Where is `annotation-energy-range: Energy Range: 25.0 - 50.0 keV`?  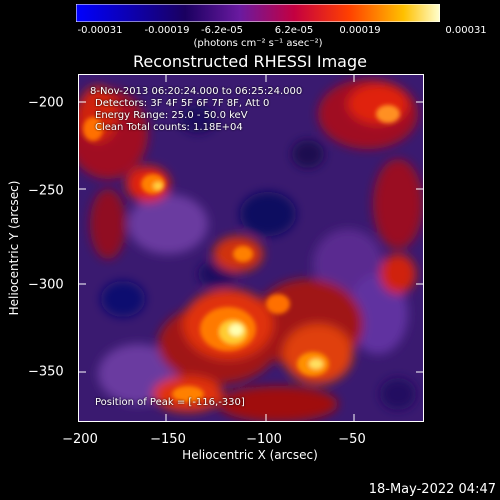
annotation-energy-range: Energy Range: 25.0 - 50.0 keV is located at coordinates (171, 115).